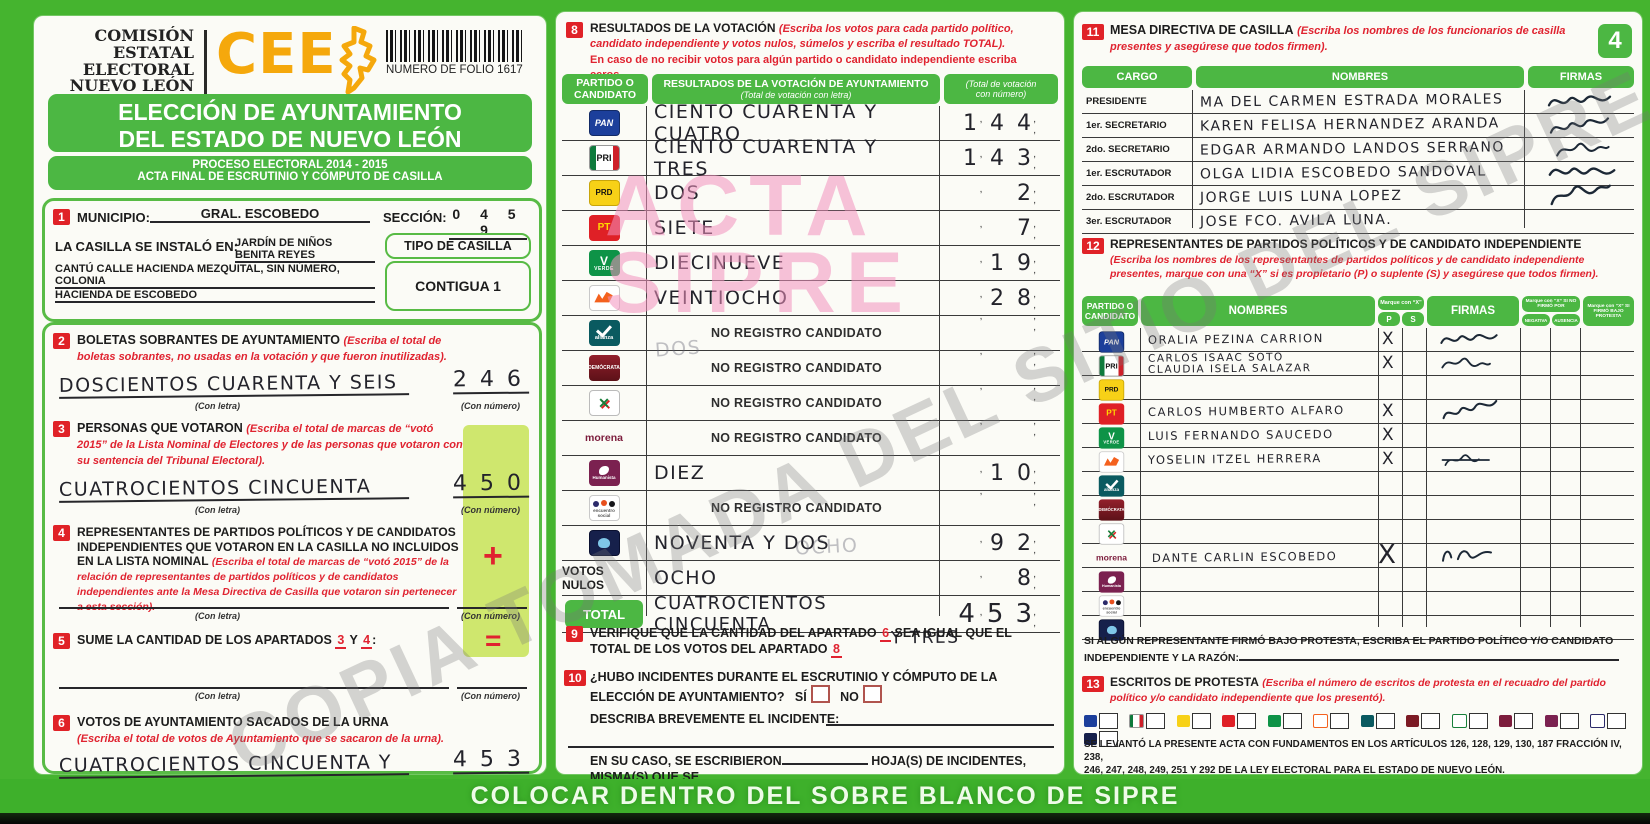 The image size is (1650, 824). What do you see at coordinates (1111, 630) in the screenshot?
I see `independent-candidate-logo` at bounding box center [1111, 630].